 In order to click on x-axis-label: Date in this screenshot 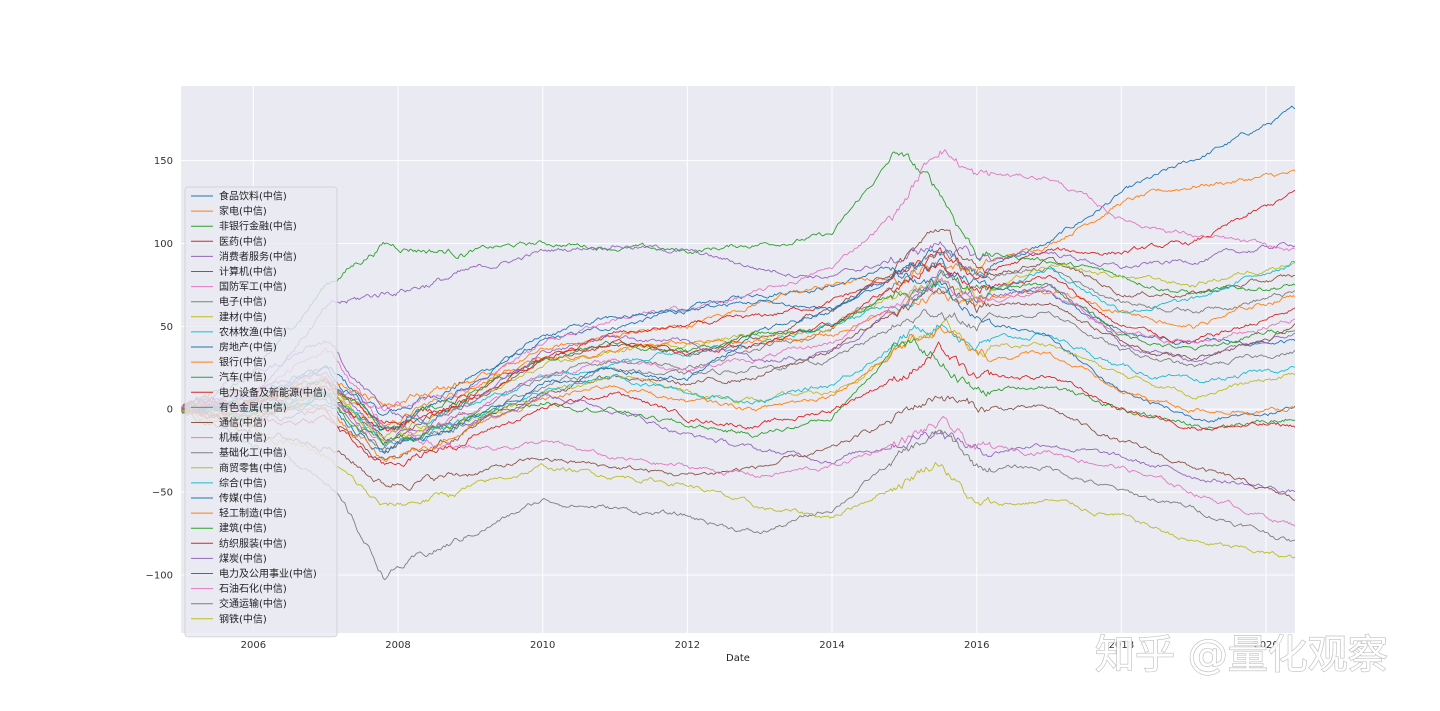, I will do `click(738, 658)`.